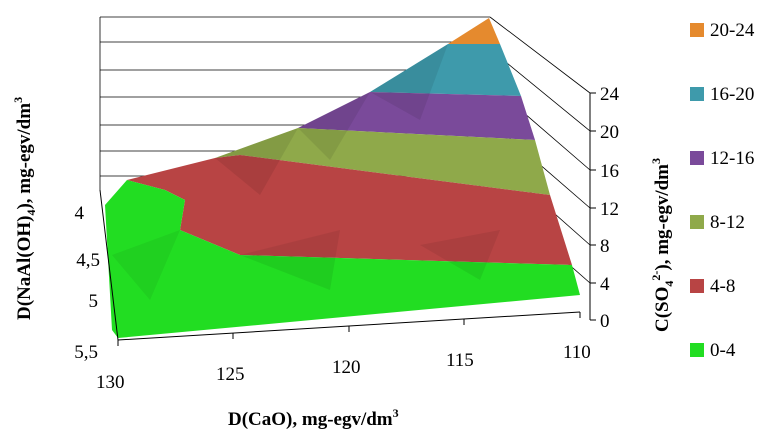 The height and width of the screenshot is (435, 771). Describe the element at coordinates (24, 268) in the screenshot. I see `depth-axis-title-main: D(NaAl(OH)` at that location.